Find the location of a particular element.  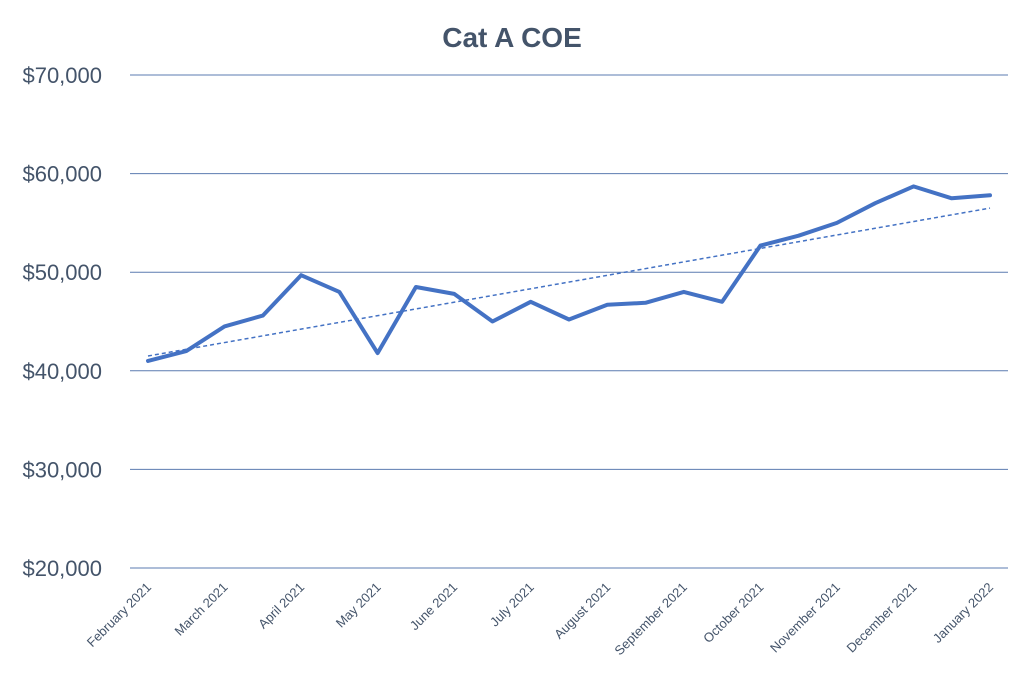

chart-title: Cat A COE is located at coordinates (512, 37).